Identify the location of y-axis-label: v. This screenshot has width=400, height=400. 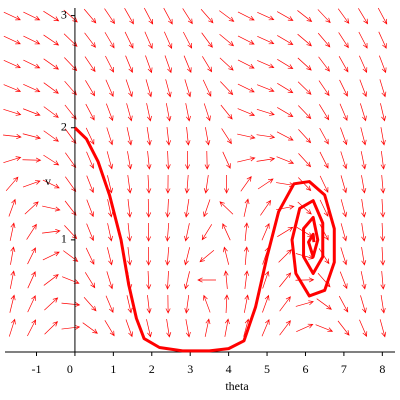
(48, 181).